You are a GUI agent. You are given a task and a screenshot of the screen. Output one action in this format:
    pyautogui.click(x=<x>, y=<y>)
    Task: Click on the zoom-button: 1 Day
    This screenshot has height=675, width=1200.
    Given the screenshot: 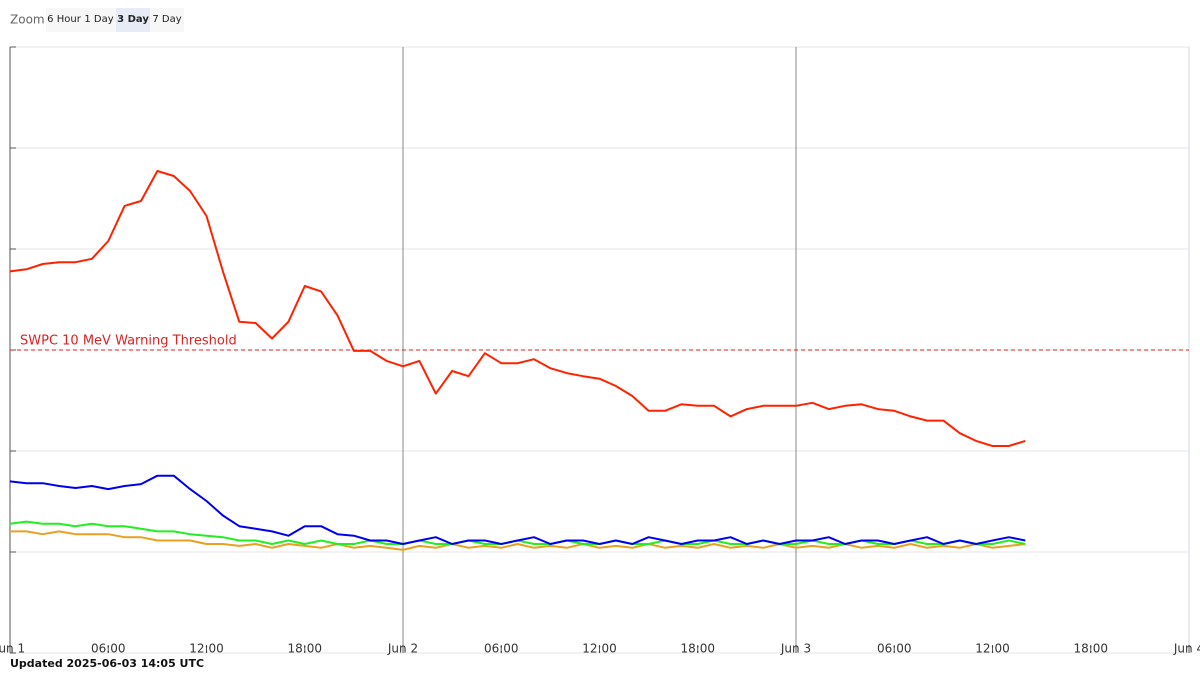 What is the action you would take?
    pyautogui.click(x=99, y=20)
    